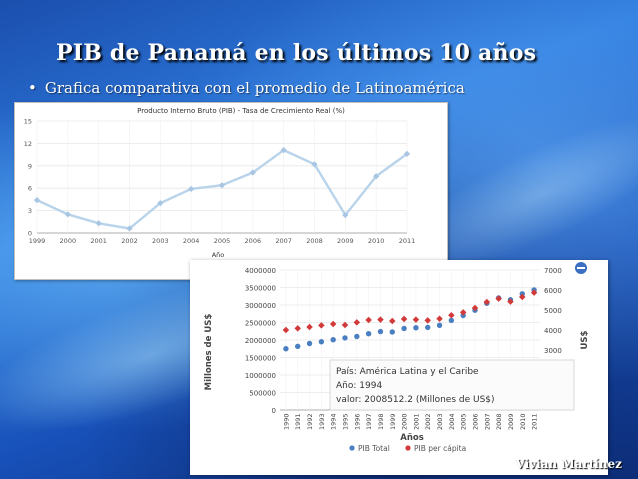  I want to click on series-pib-per-capita, so click(410, 311).